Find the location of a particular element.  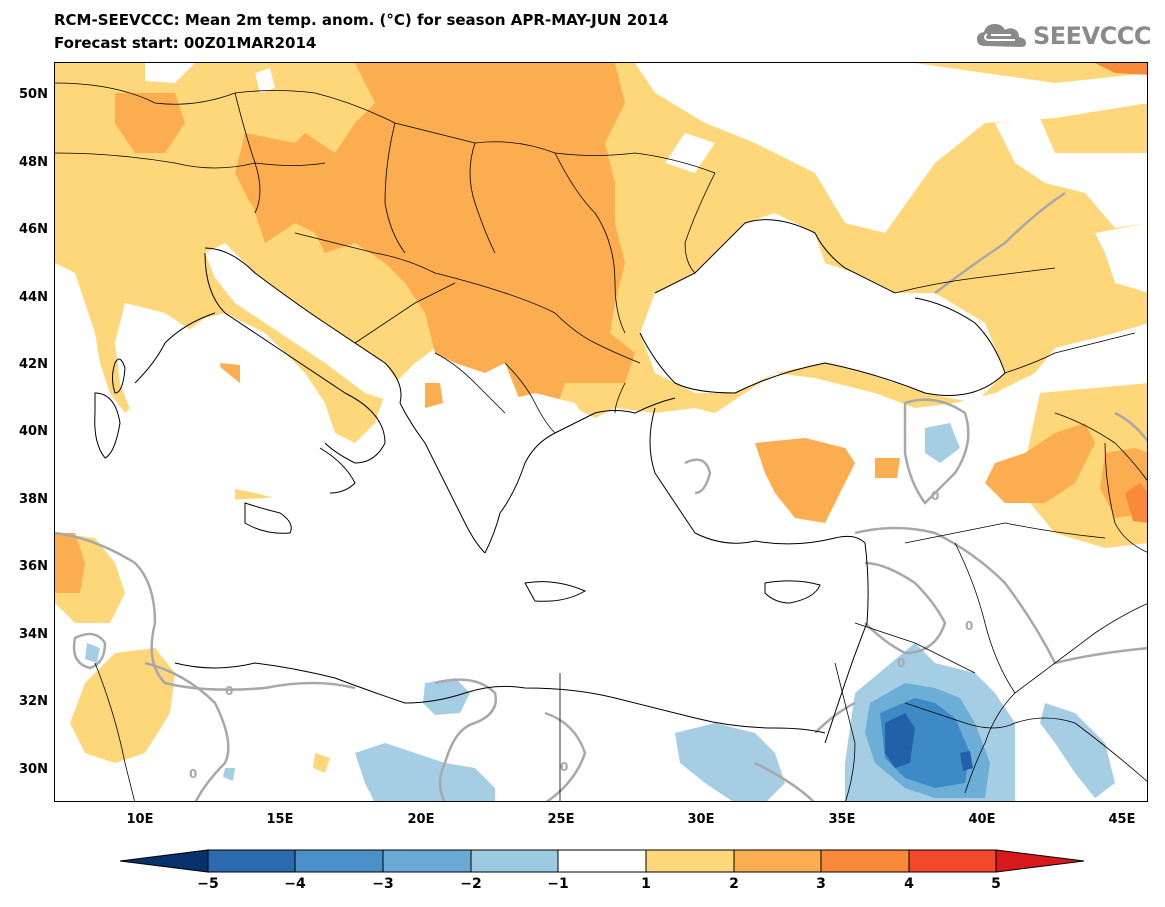

seevccc-logo: SEEVCCC is located at coordinates (1063, 36).